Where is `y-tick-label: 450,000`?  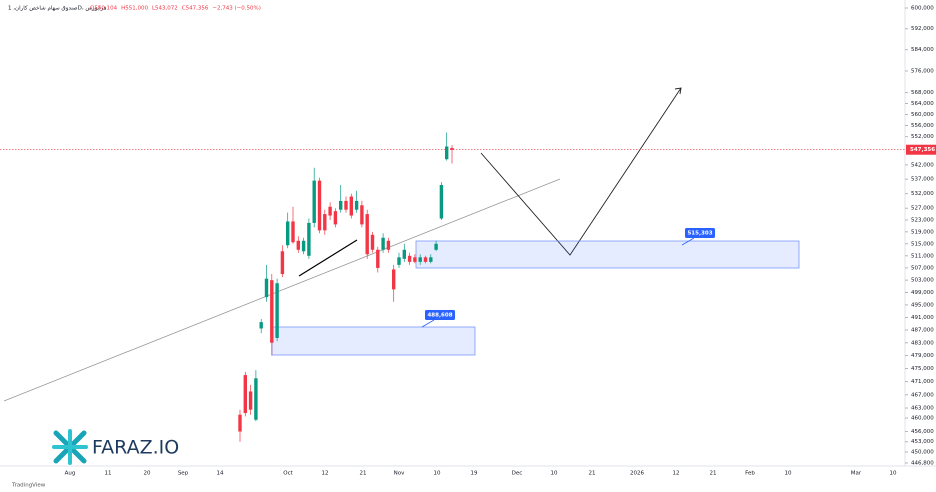 y-tick-label: 450,000 is located at coordinates (922, 452).